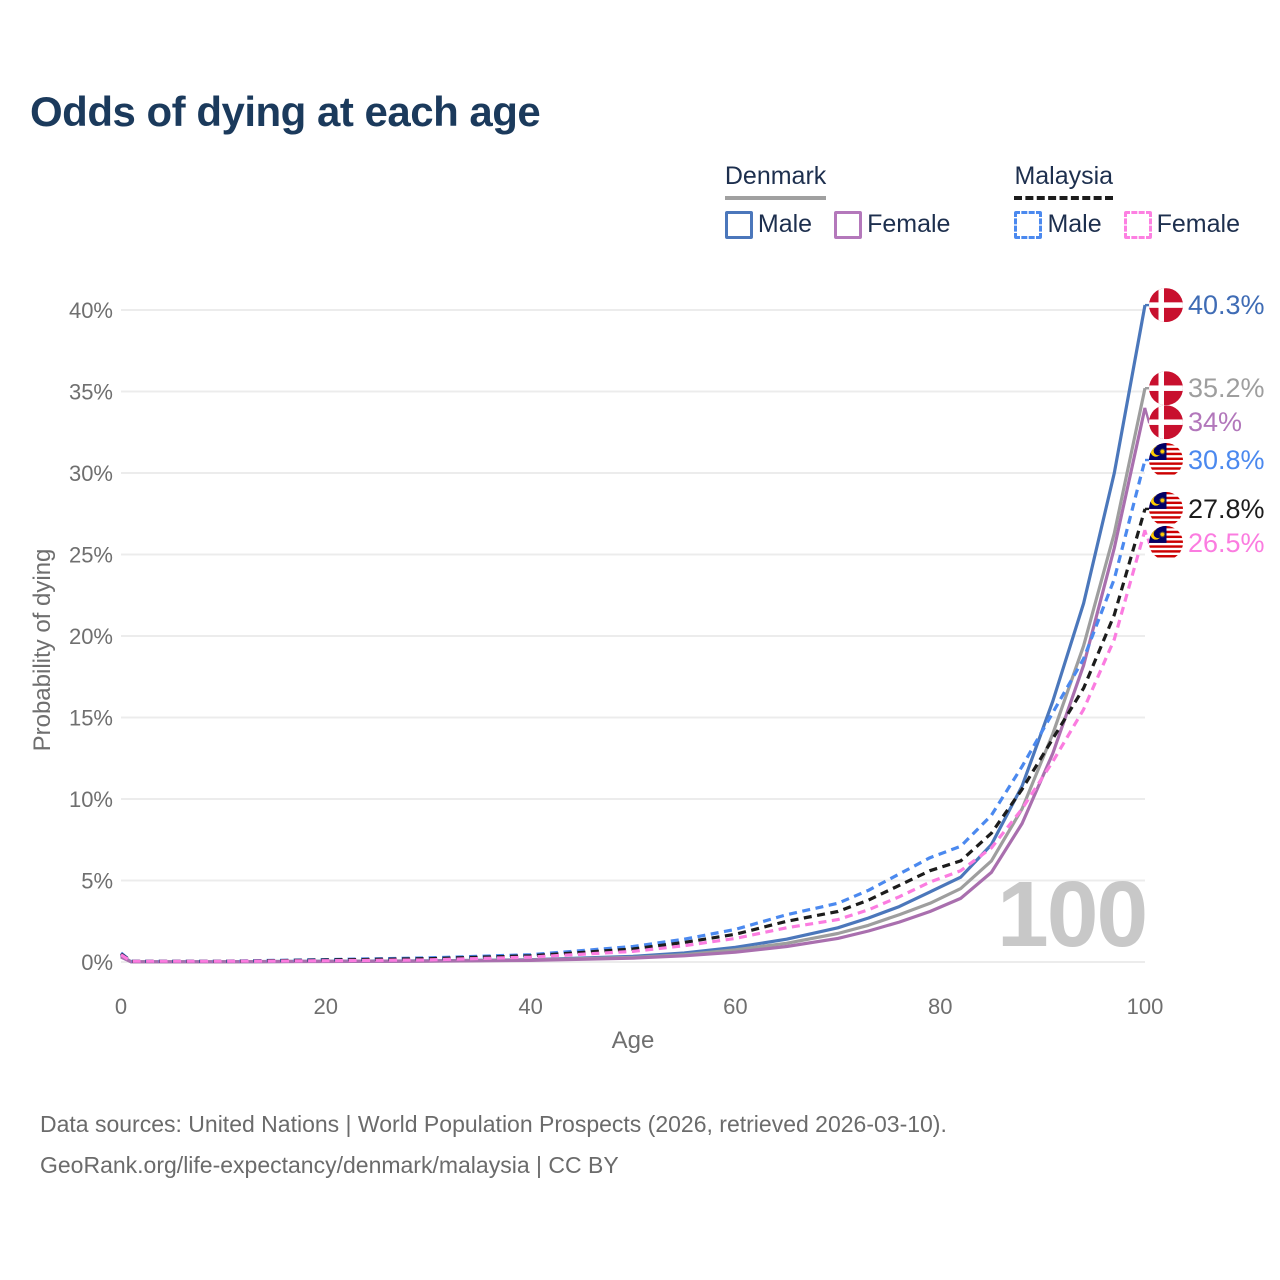 This screenshot has width=1280, height=1280. What do you see at coordinates (1226, 305) in the screenshot?
I see `end-label-value: 40.3%` at bounding box center [1226, 305].